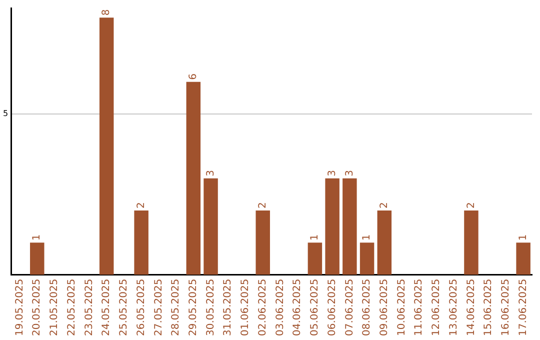  What do you see at coordinates (5, 113) in the screenshot?
I see `y-tick-label: 5` at bounding box center [5, 113].